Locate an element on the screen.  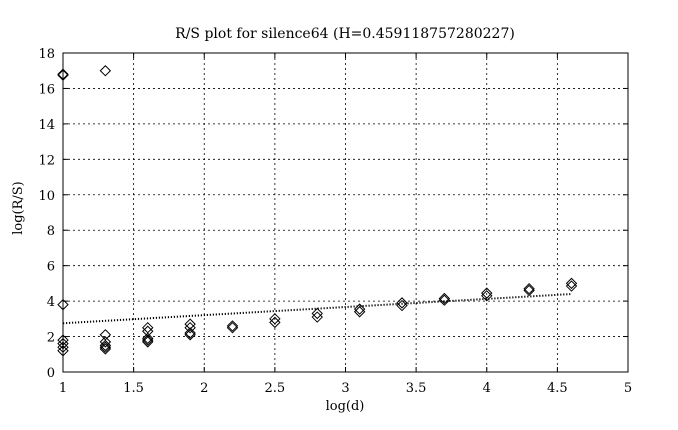
x-tick-label: 5 is located at coordinates (628, 388).